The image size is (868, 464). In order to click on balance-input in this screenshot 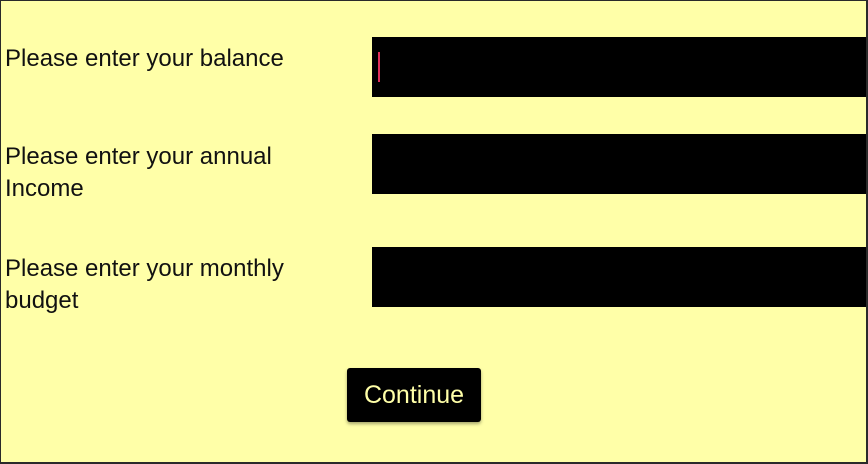, I will do `click(619, 67)`.